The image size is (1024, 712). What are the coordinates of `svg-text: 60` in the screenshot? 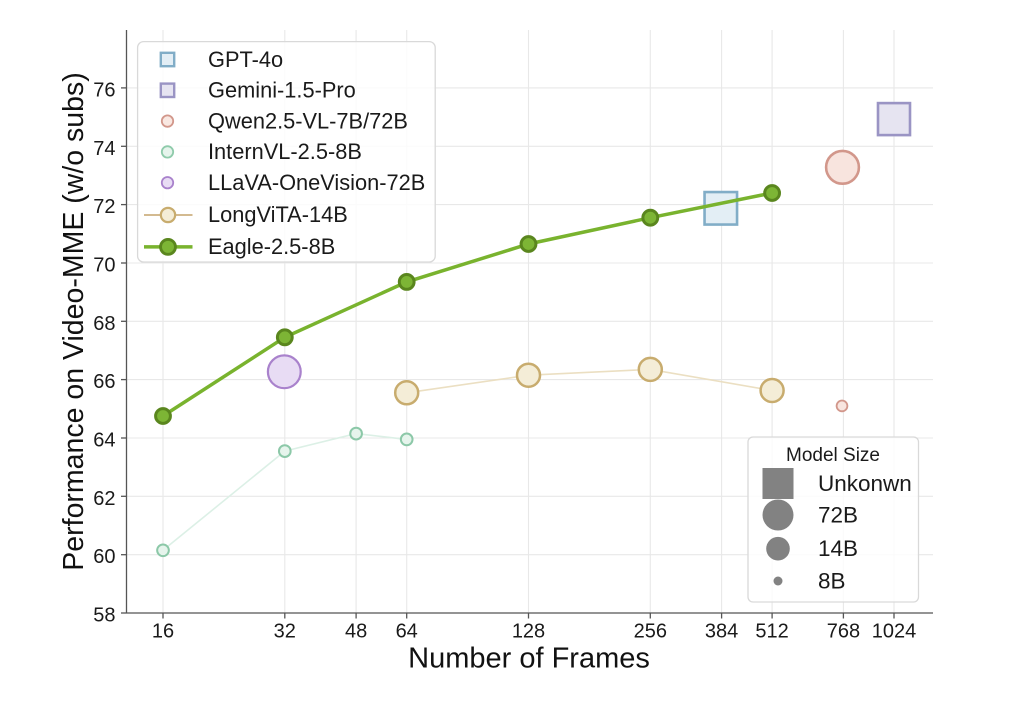 It's located at (104, 557).